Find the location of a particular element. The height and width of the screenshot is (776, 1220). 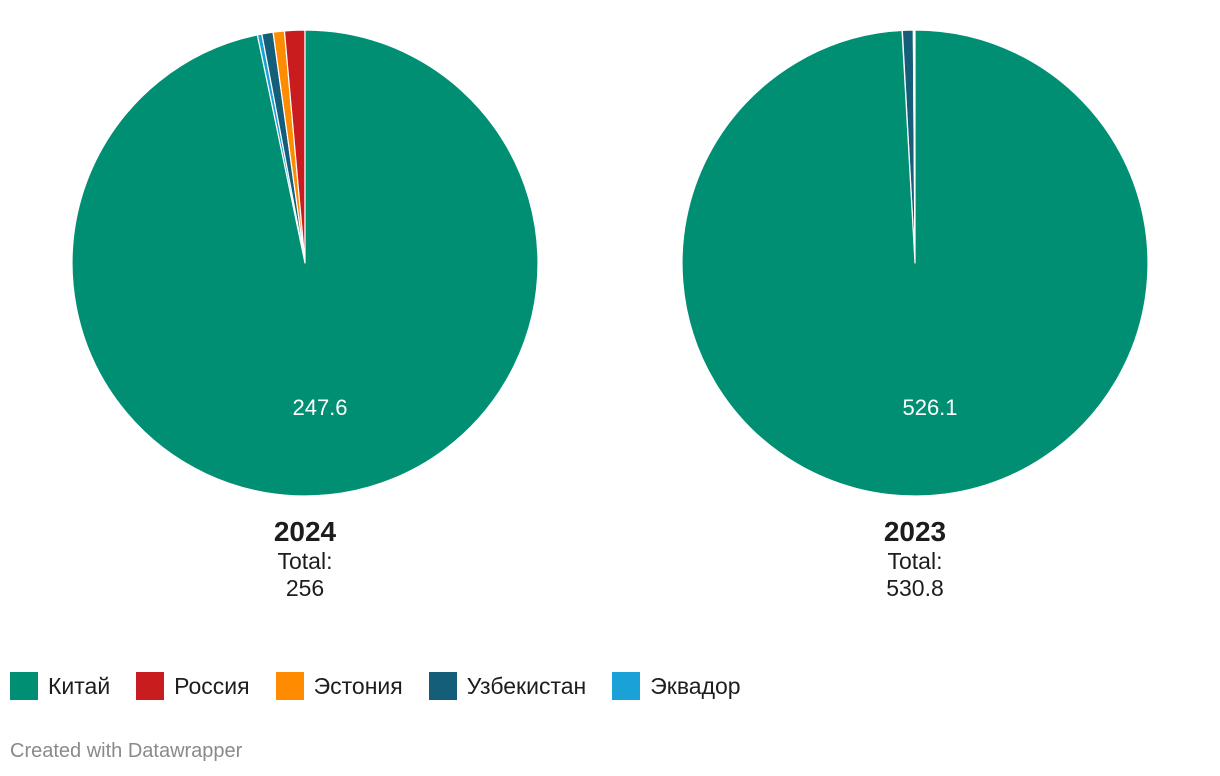

pie-2023-caption: 2023 Total: 530.8 is located at coordinates (915, 559).